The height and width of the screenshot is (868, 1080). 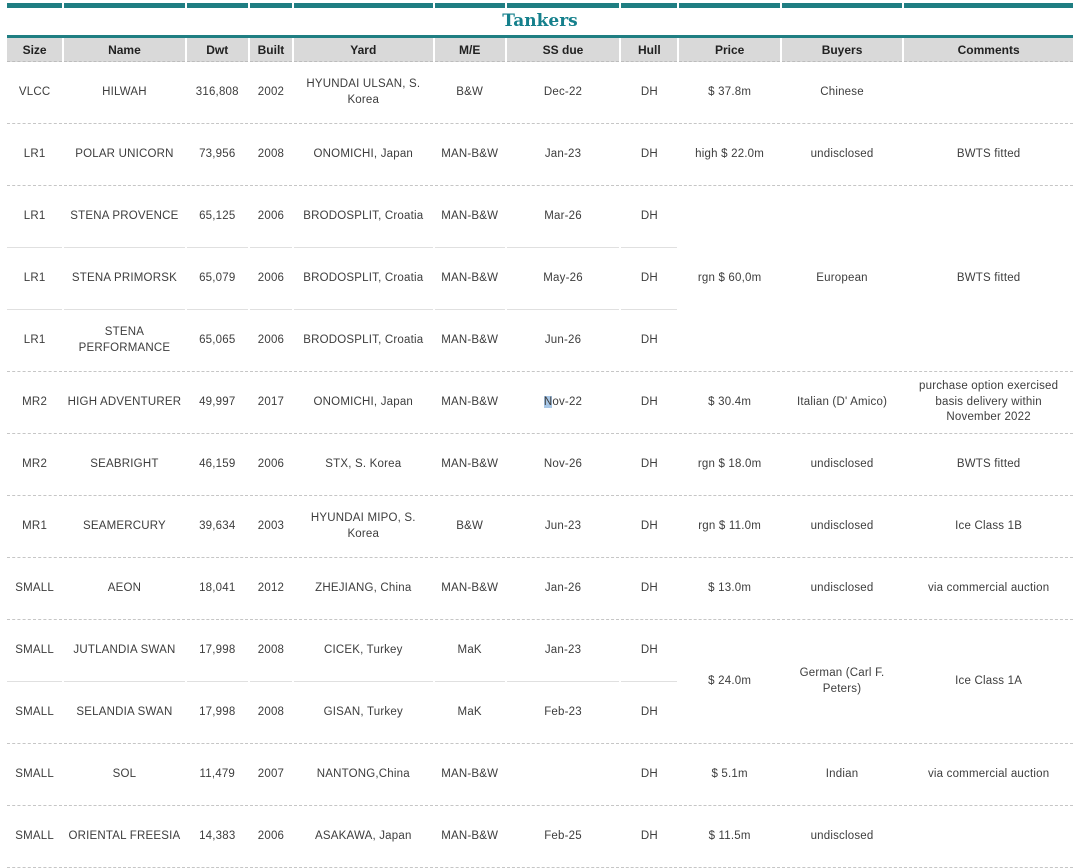 What do you see at coordinates (729, 682) in the screenshot?
I see `cell-price-merged: $ 24.0m` at bounding box center [729, 682].